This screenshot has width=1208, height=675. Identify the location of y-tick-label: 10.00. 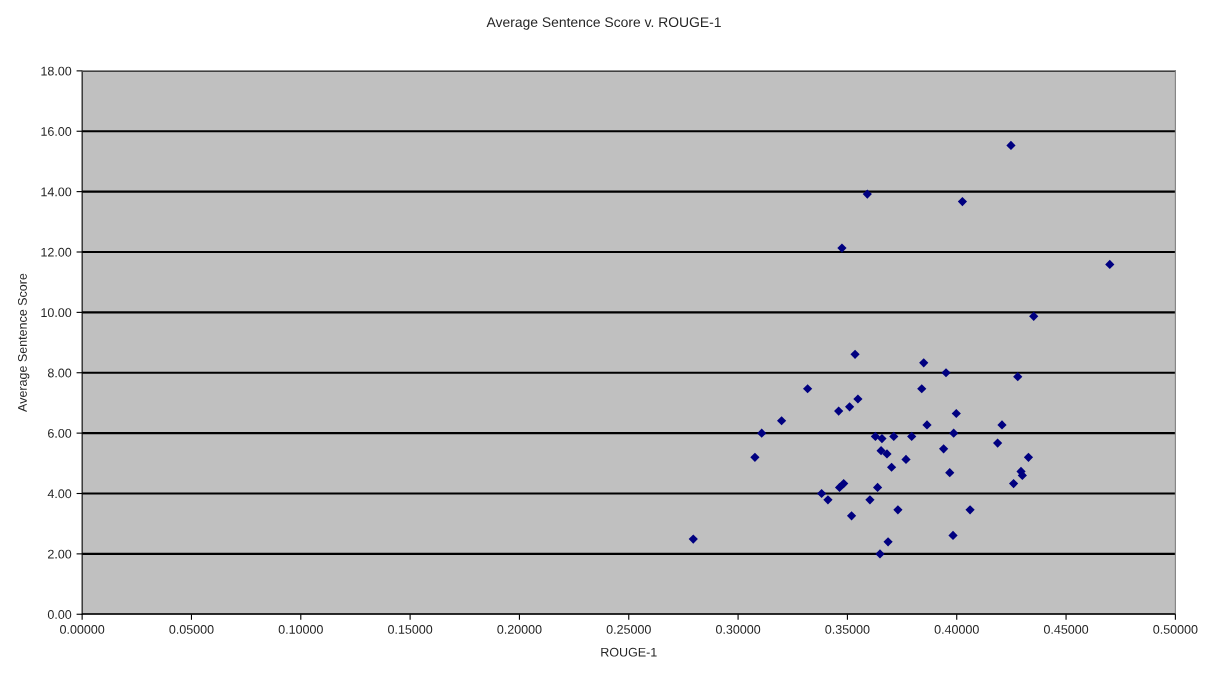
(56, 313).